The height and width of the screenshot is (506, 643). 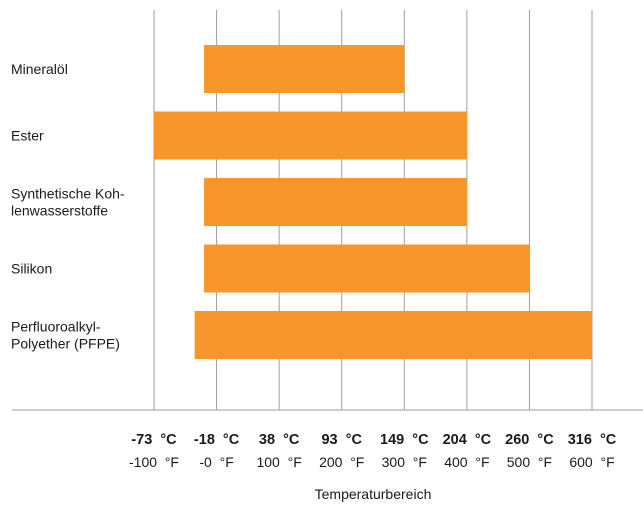 I want to click on tick-label-celsius: 149 °C, so click(x=404, y=440).